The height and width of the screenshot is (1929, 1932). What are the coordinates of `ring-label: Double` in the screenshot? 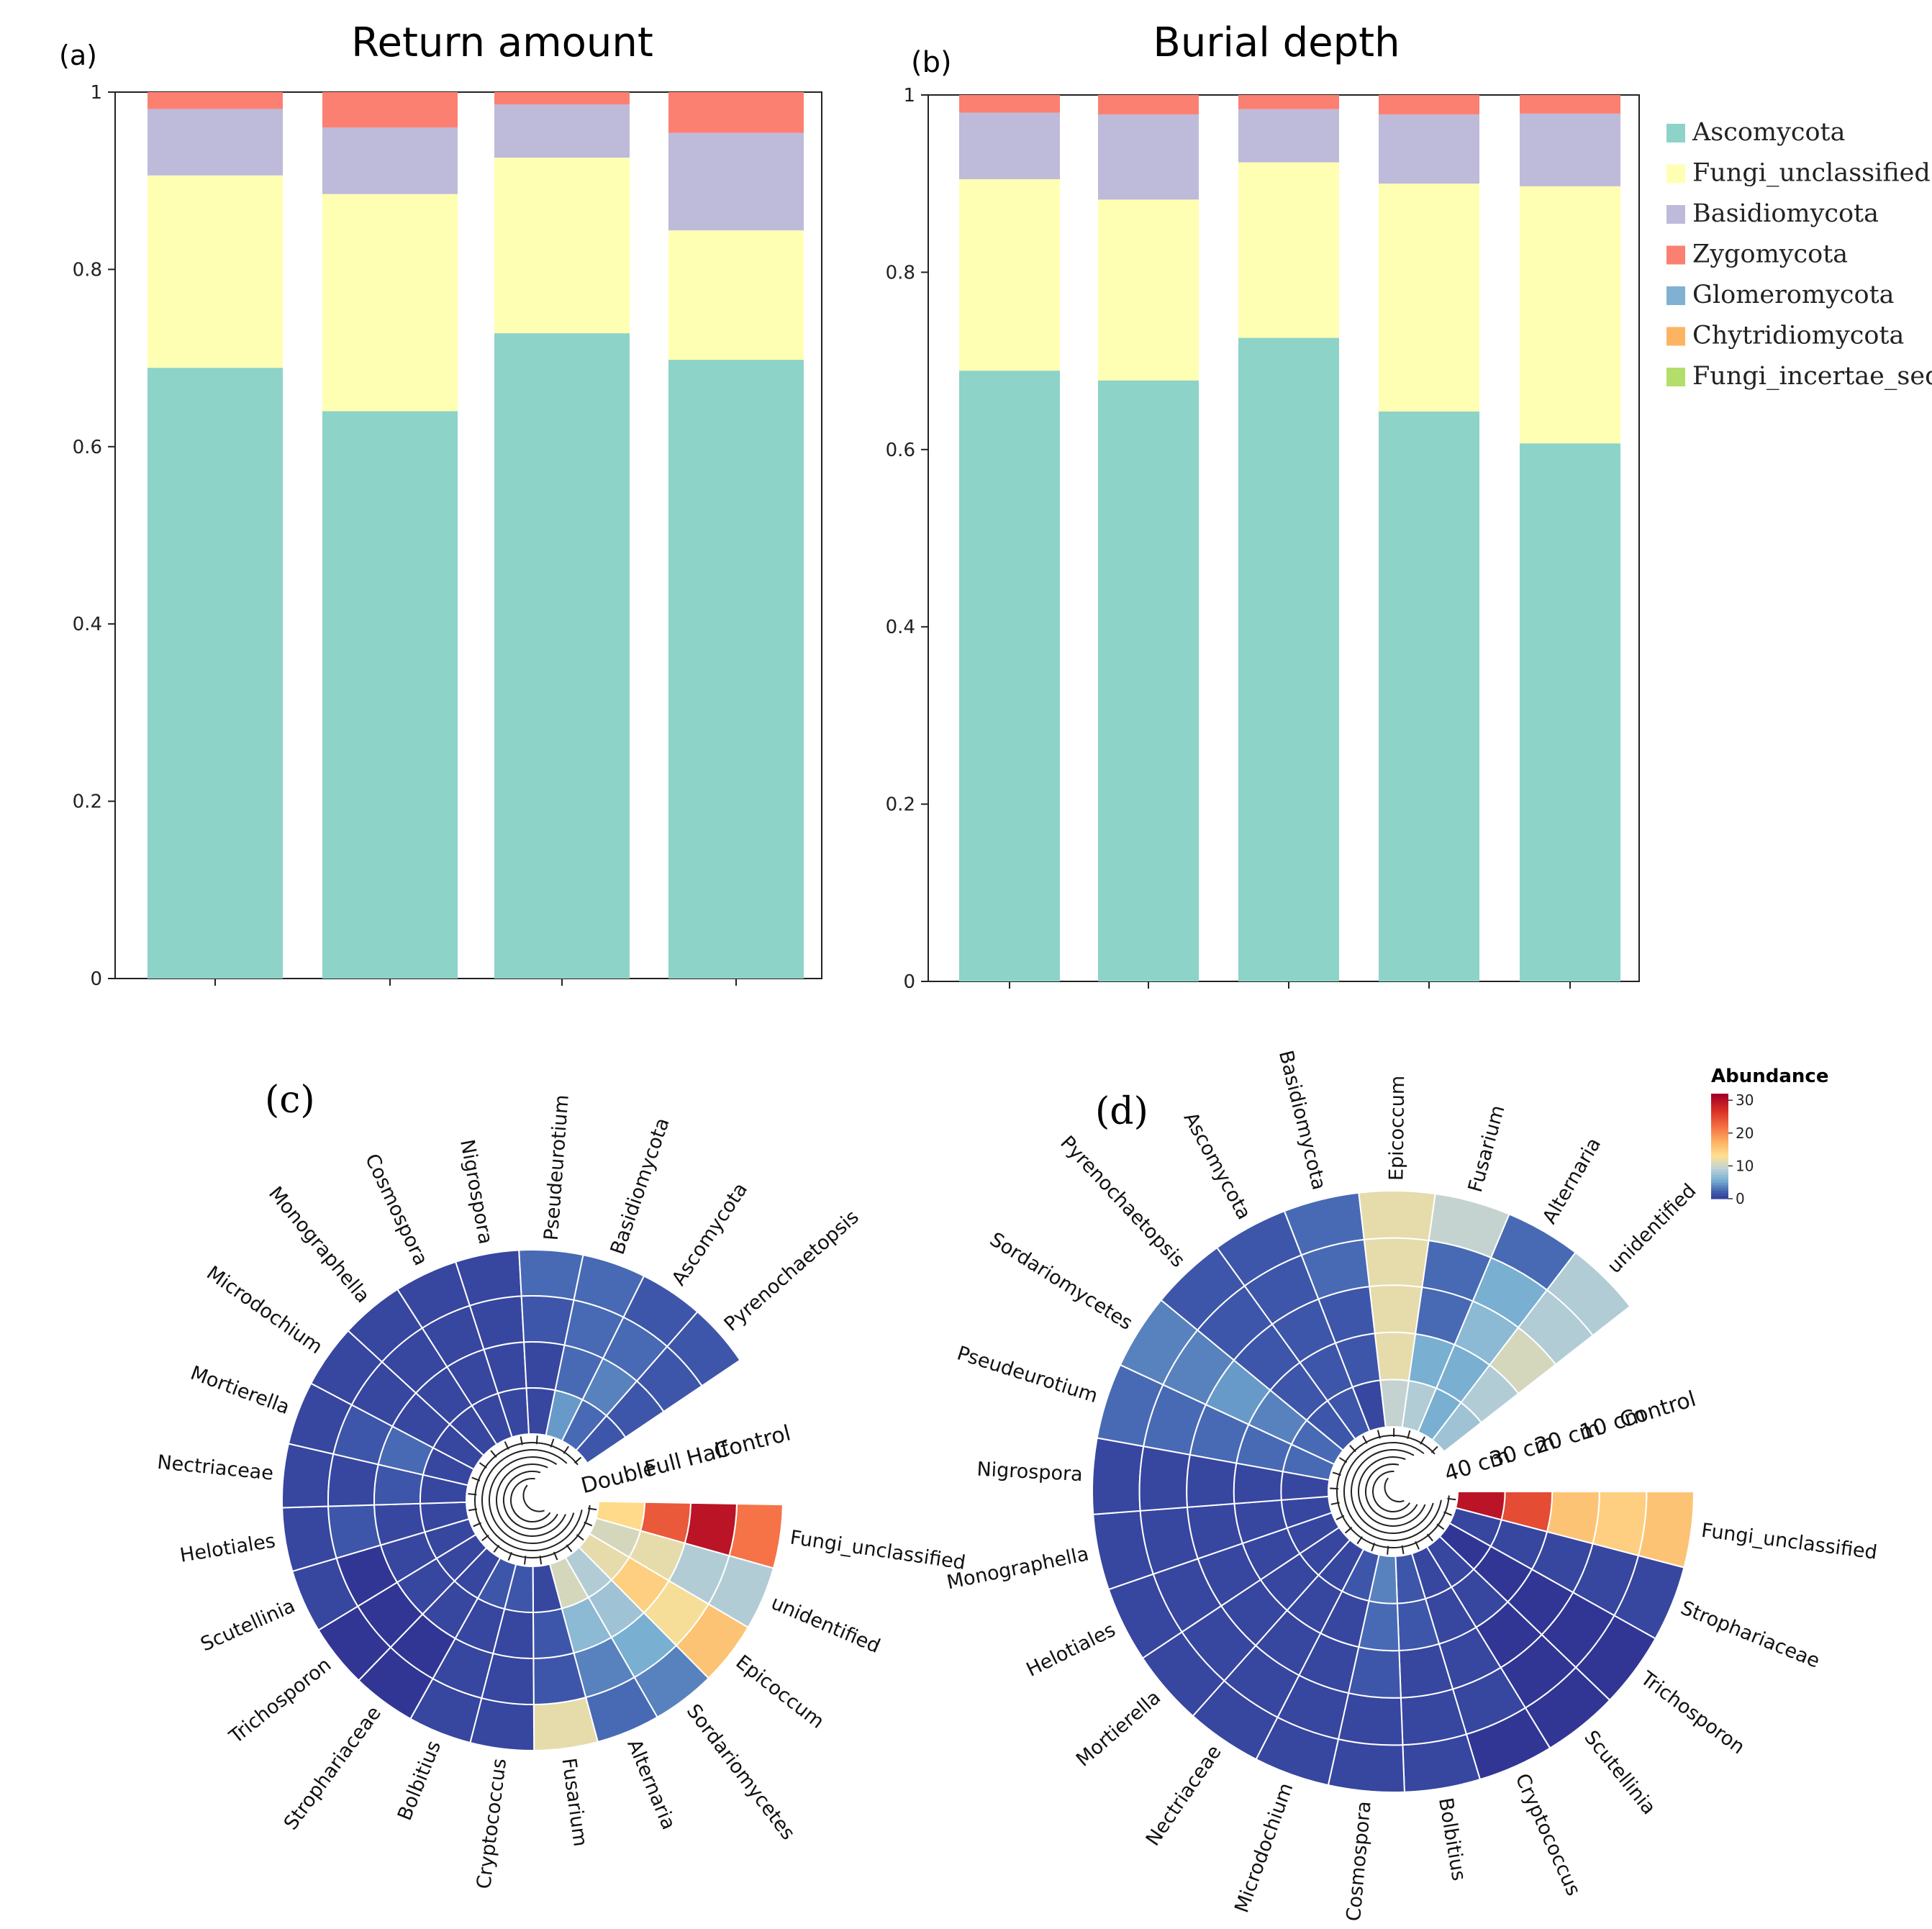 It's located at (619, 1477).